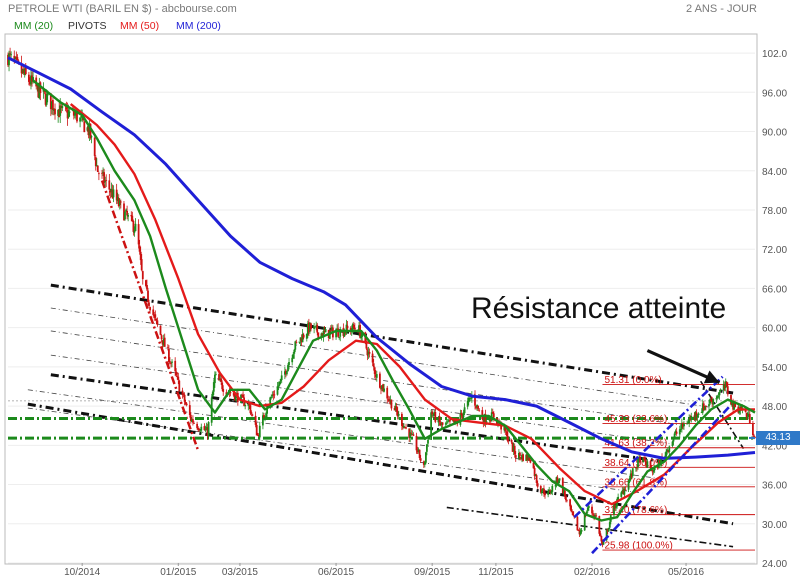 This screenshot has height=580, width=800. I want to click on decline-trend-line, so click(150, 315).